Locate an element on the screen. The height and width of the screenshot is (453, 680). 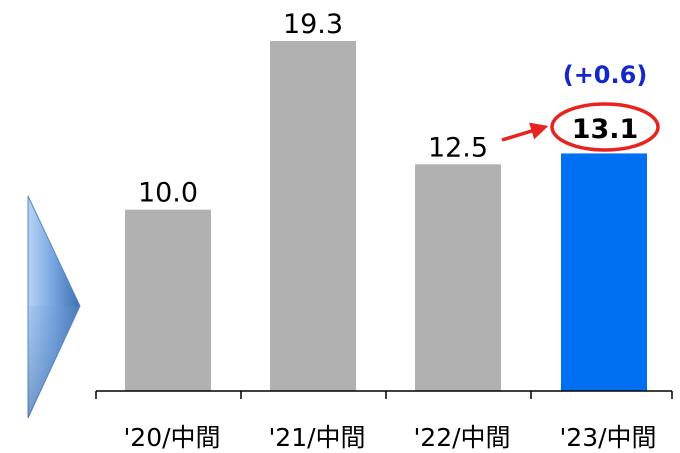
category-label: '20/中間 is located at coordinates (171, 437).